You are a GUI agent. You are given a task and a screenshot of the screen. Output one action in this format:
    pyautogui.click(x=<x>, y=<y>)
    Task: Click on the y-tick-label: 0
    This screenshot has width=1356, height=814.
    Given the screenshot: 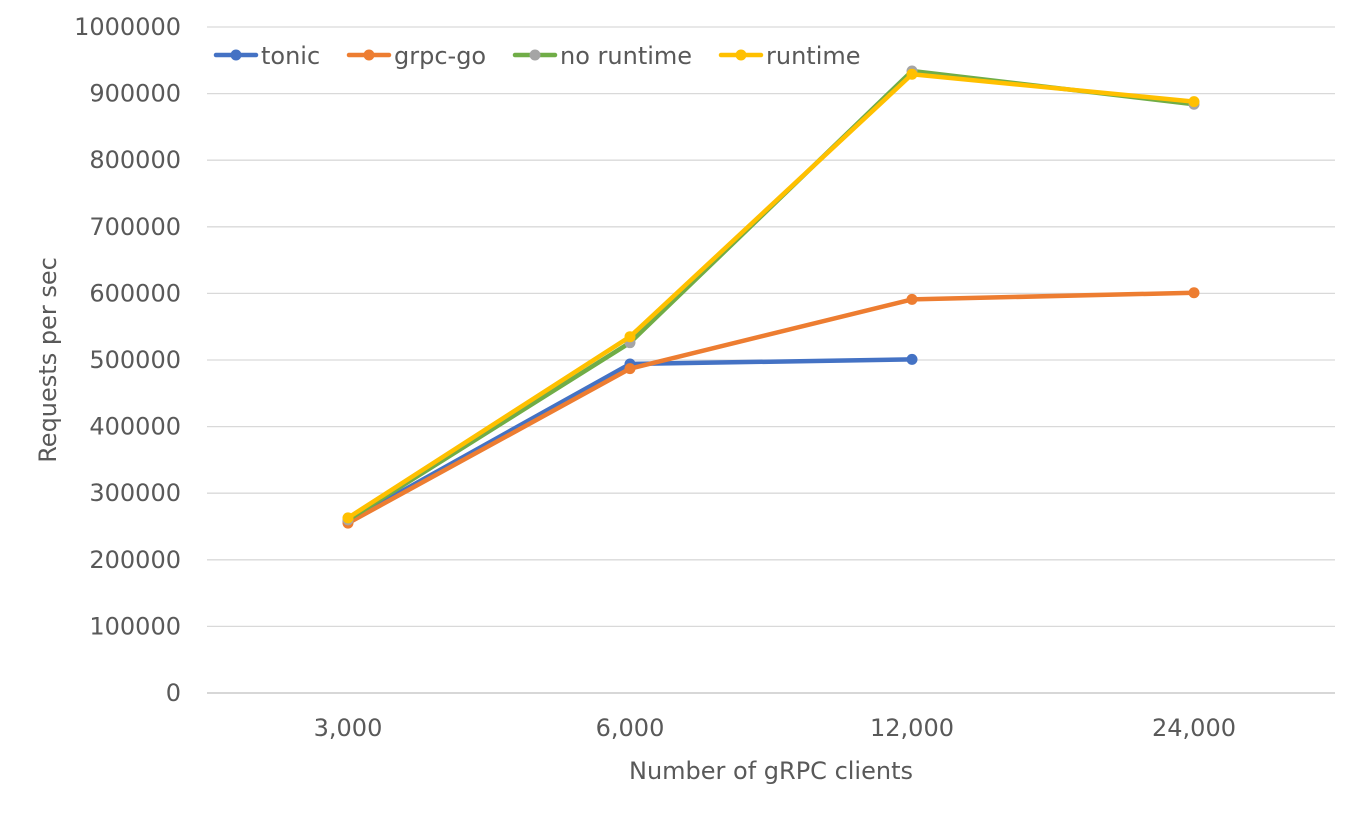 What is the action you would take?
    pyautogui.click(x=173, y=693)
    